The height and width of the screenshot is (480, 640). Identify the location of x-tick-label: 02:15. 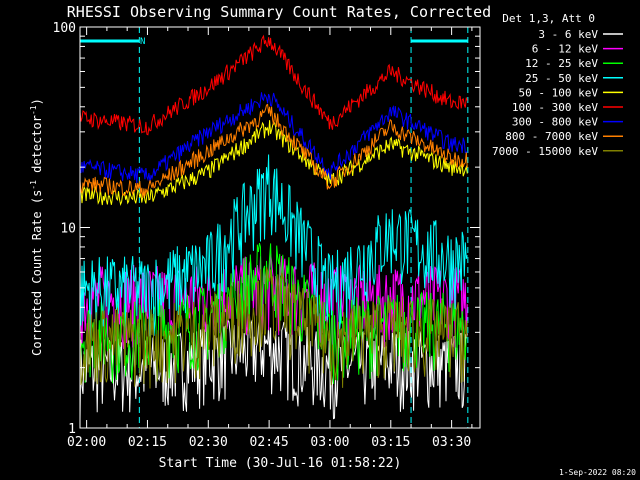
(147, 442).